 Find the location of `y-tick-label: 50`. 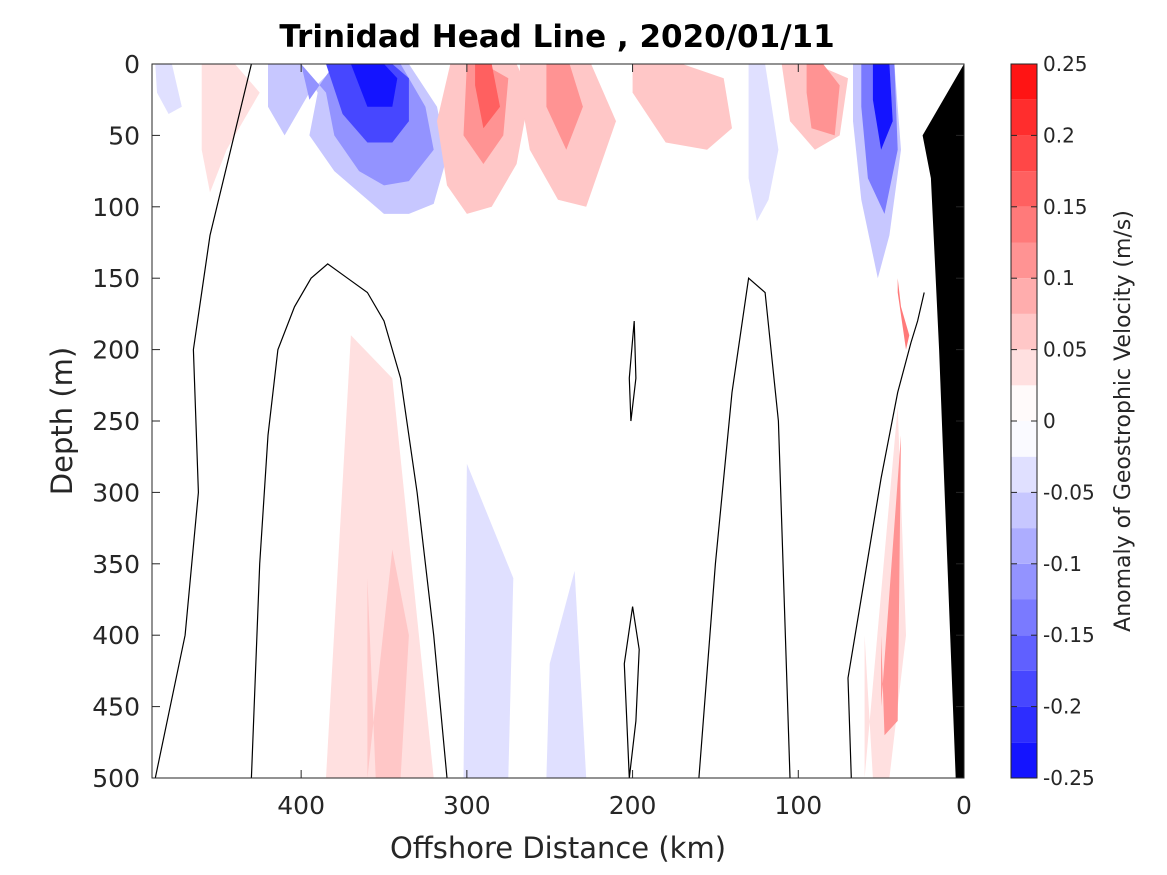

y-tick-label: 50 is located at coordinates (124, 135).